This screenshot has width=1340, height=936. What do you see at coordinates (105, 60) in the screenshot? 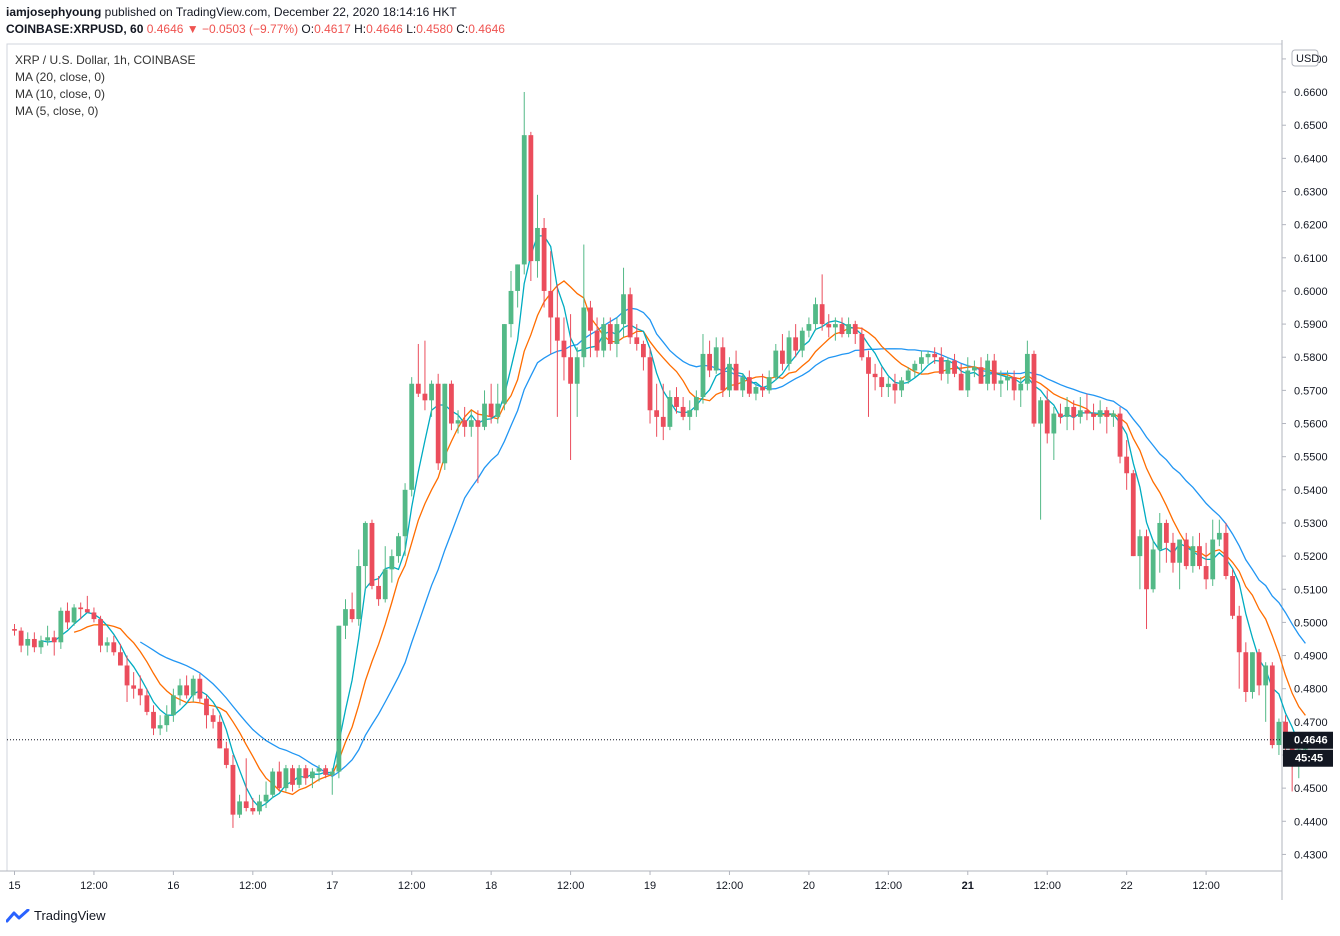
I see `chart-title: XRP / U.S. Dollar, 1h, COINBASE` at bounding box center [105, 60].